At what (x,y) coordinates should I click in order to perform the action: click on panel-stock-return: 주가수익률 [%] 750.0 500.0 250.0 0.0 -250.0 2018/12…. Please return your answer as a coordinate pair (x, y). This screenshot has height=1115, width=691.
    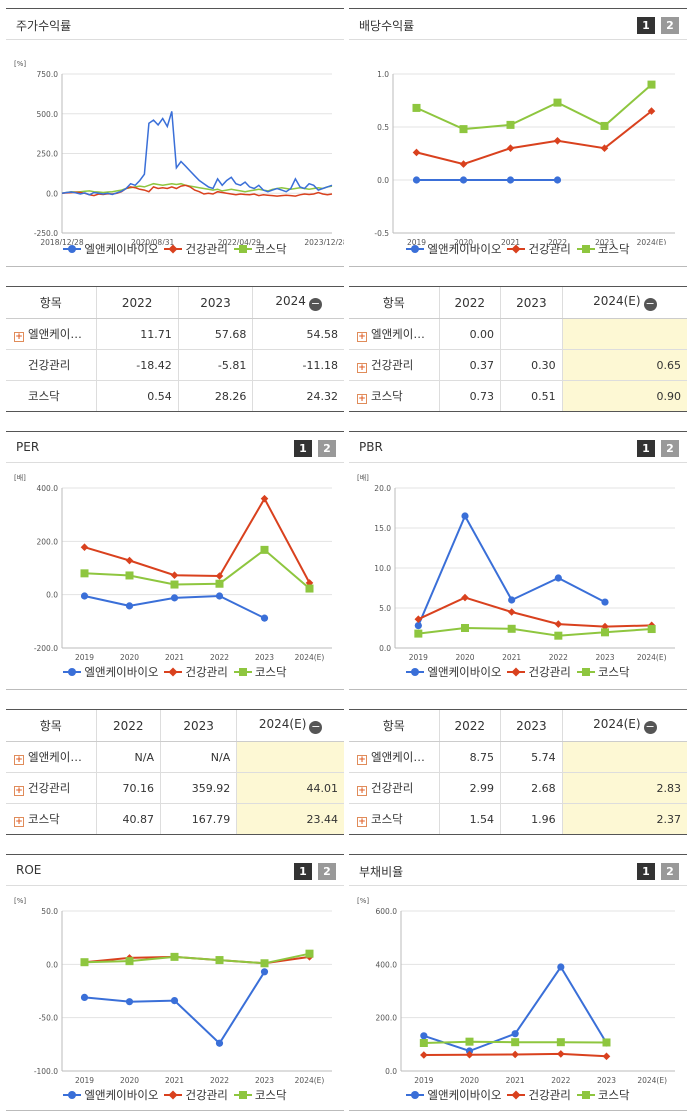
    Looking at the image, I should click on (175, 137).